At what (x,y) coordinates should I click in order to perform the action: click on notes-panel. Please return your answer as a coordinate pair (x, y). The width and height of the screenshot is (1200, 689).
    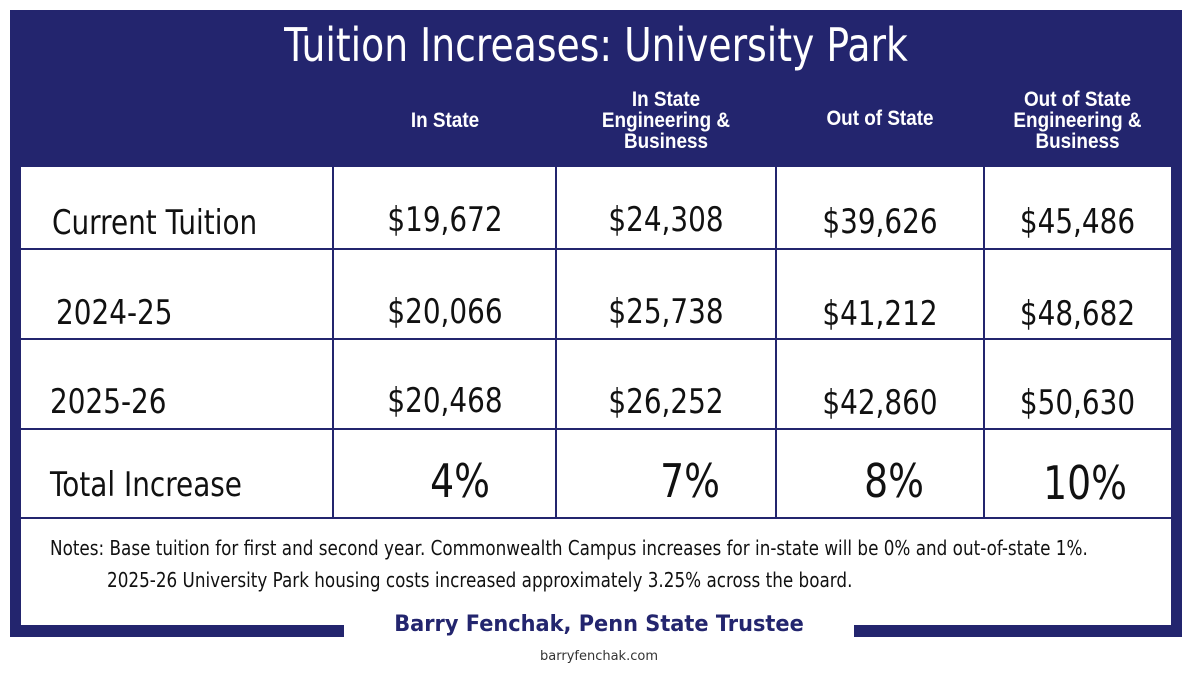
    Looking at the image, I should click on (596, 572).